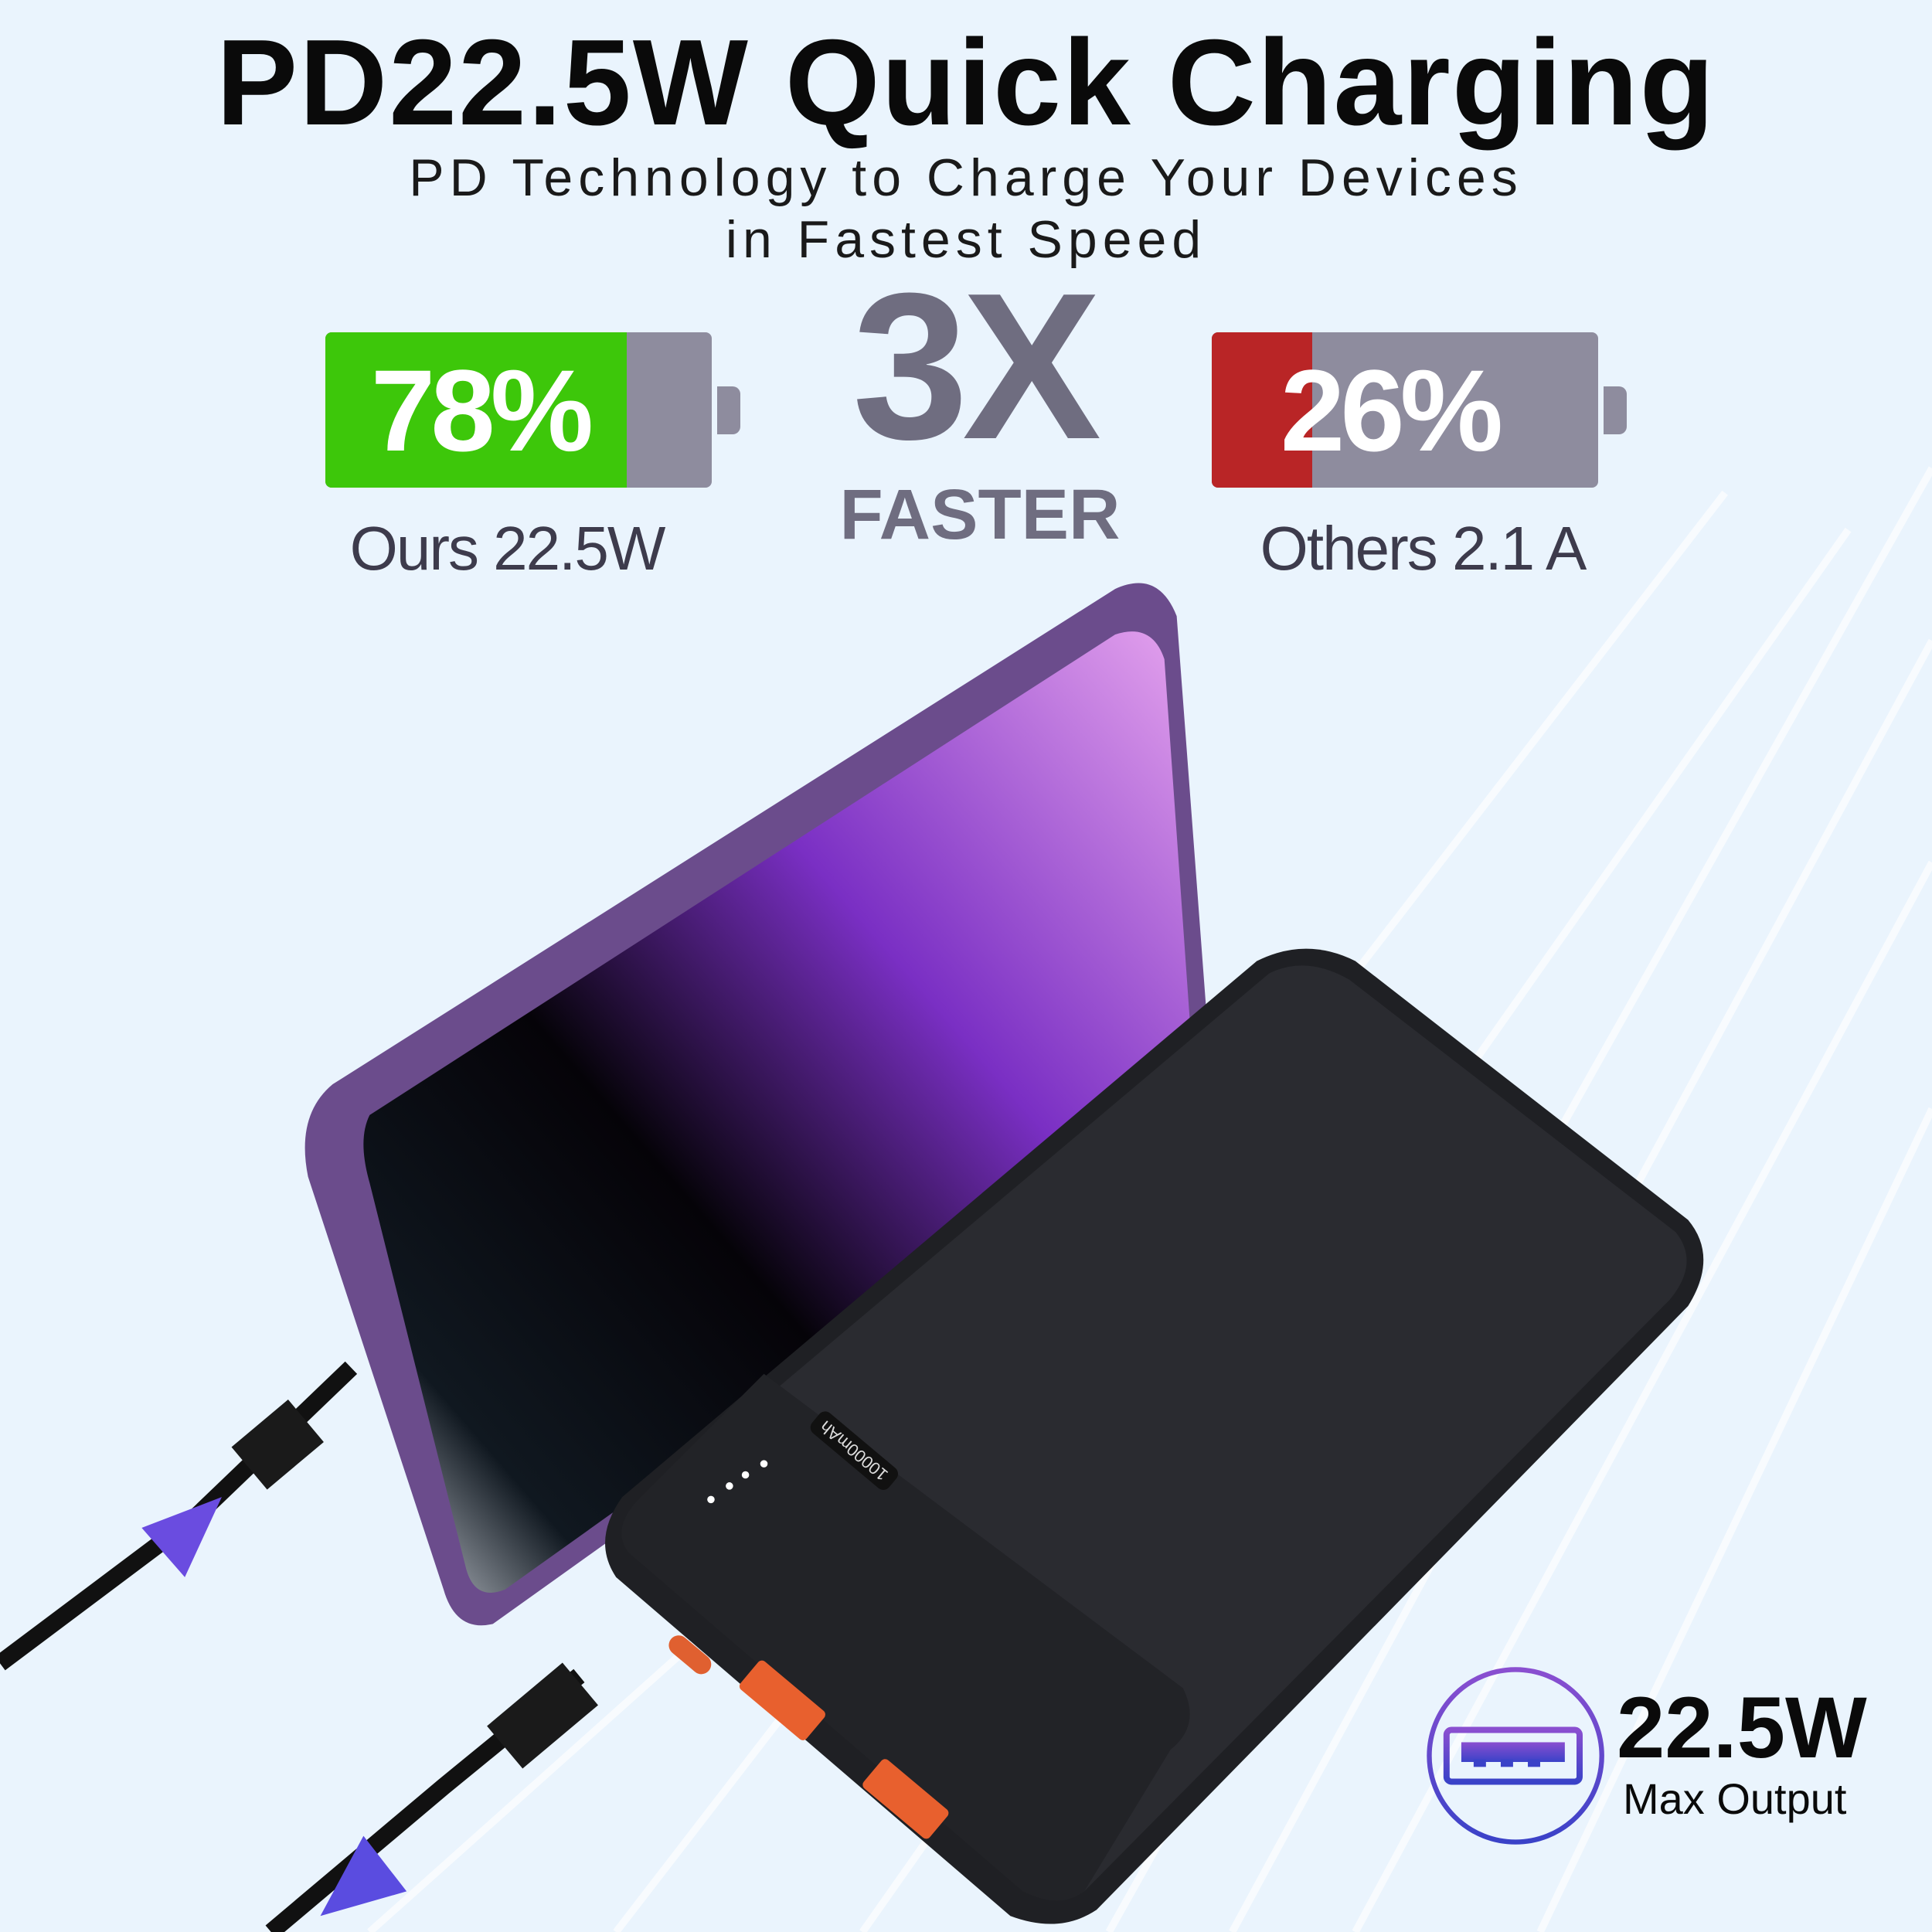 The image size is (1932, 1932). What do you see at coordinates (1424, 549) in the screenshot?
I see `others-label: Others 2.1 A` at bounding box center [1424, 549].